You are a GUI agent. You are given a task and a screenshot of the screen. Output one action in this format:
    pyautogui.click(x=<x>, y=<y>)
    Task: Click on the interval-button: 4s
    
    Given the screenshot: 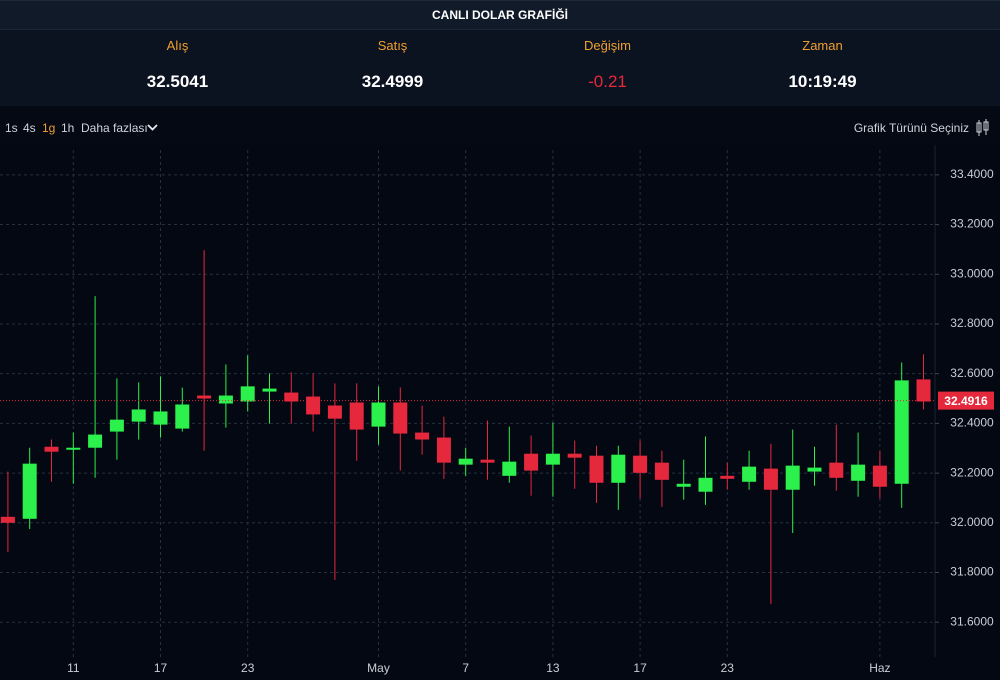 What is the action you would take?
    pyautogui.click(x=29, y=128)
    